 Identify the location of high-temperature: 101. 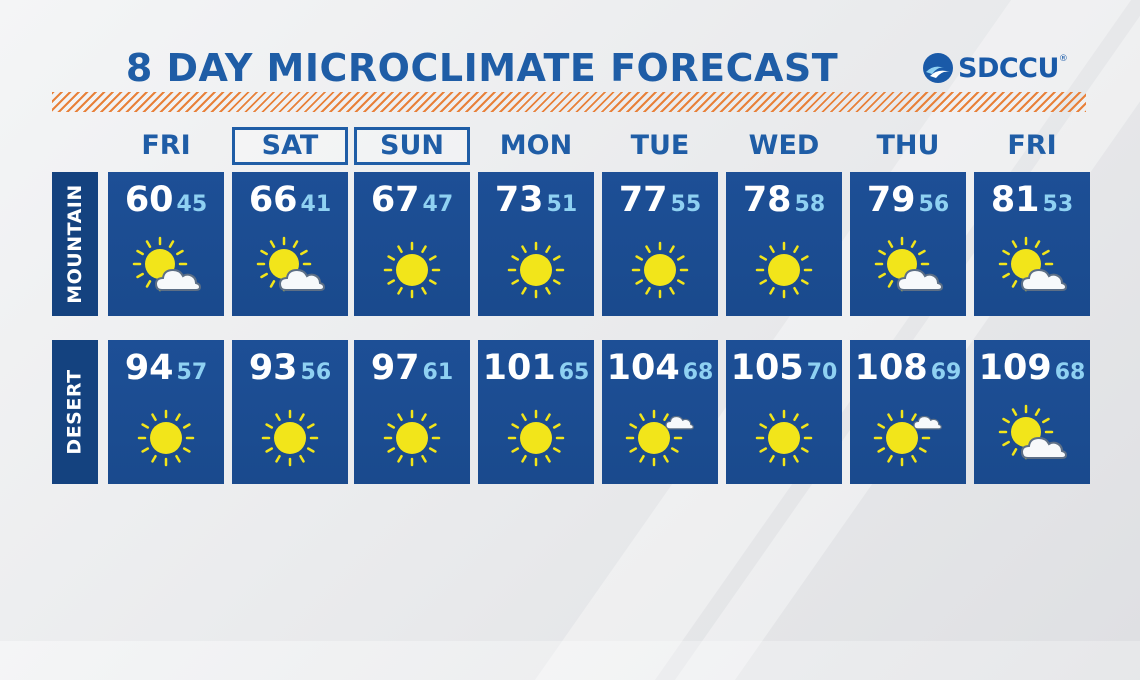
(519, 368).